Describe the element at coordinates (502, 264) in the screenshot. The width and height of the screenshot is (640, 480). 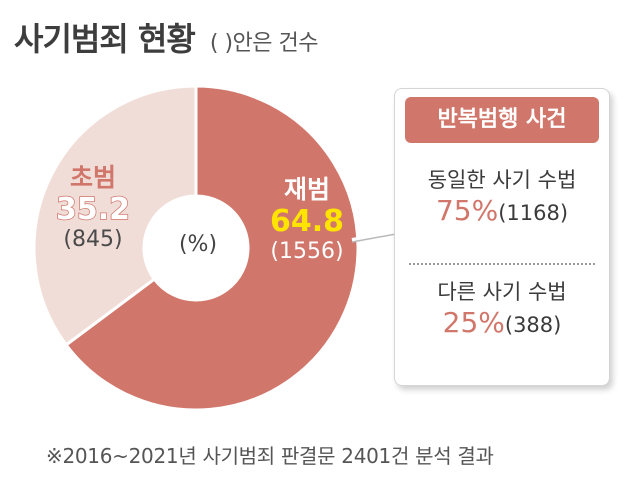
I see `panel-divider` at that location.